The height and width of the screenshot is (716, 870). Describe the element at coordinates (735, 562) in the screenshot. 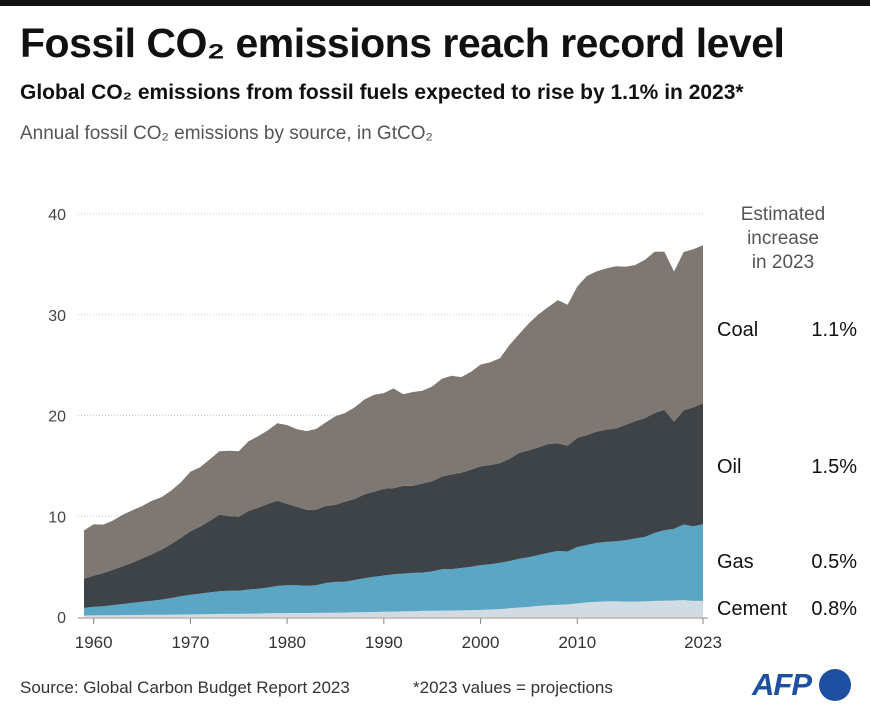

I see `legend-label-gas: Gas` at that location.